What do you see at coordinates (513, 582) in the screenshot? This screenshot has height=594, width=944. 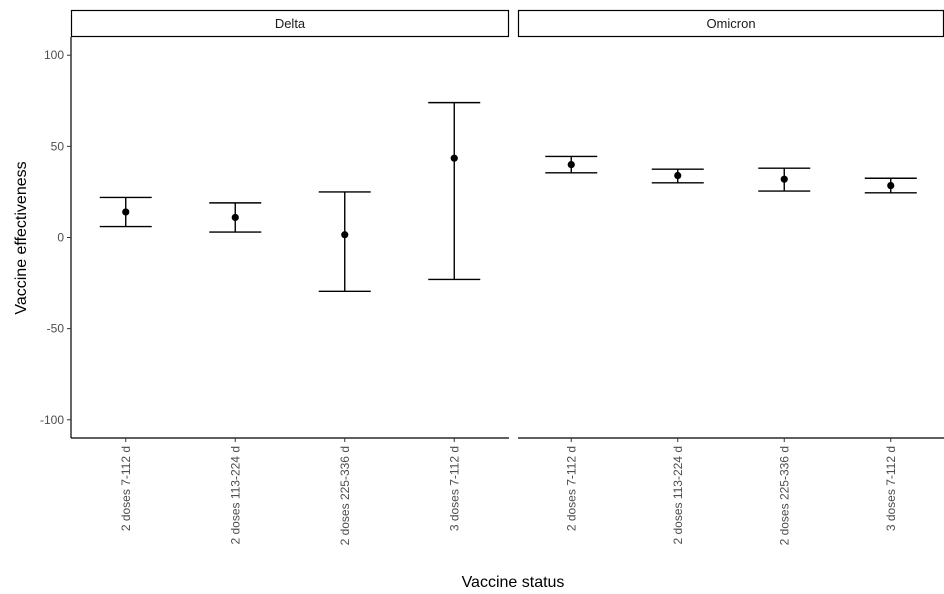 I see `x-axis-title: Vaccine status` at bounding box center [513, 582].